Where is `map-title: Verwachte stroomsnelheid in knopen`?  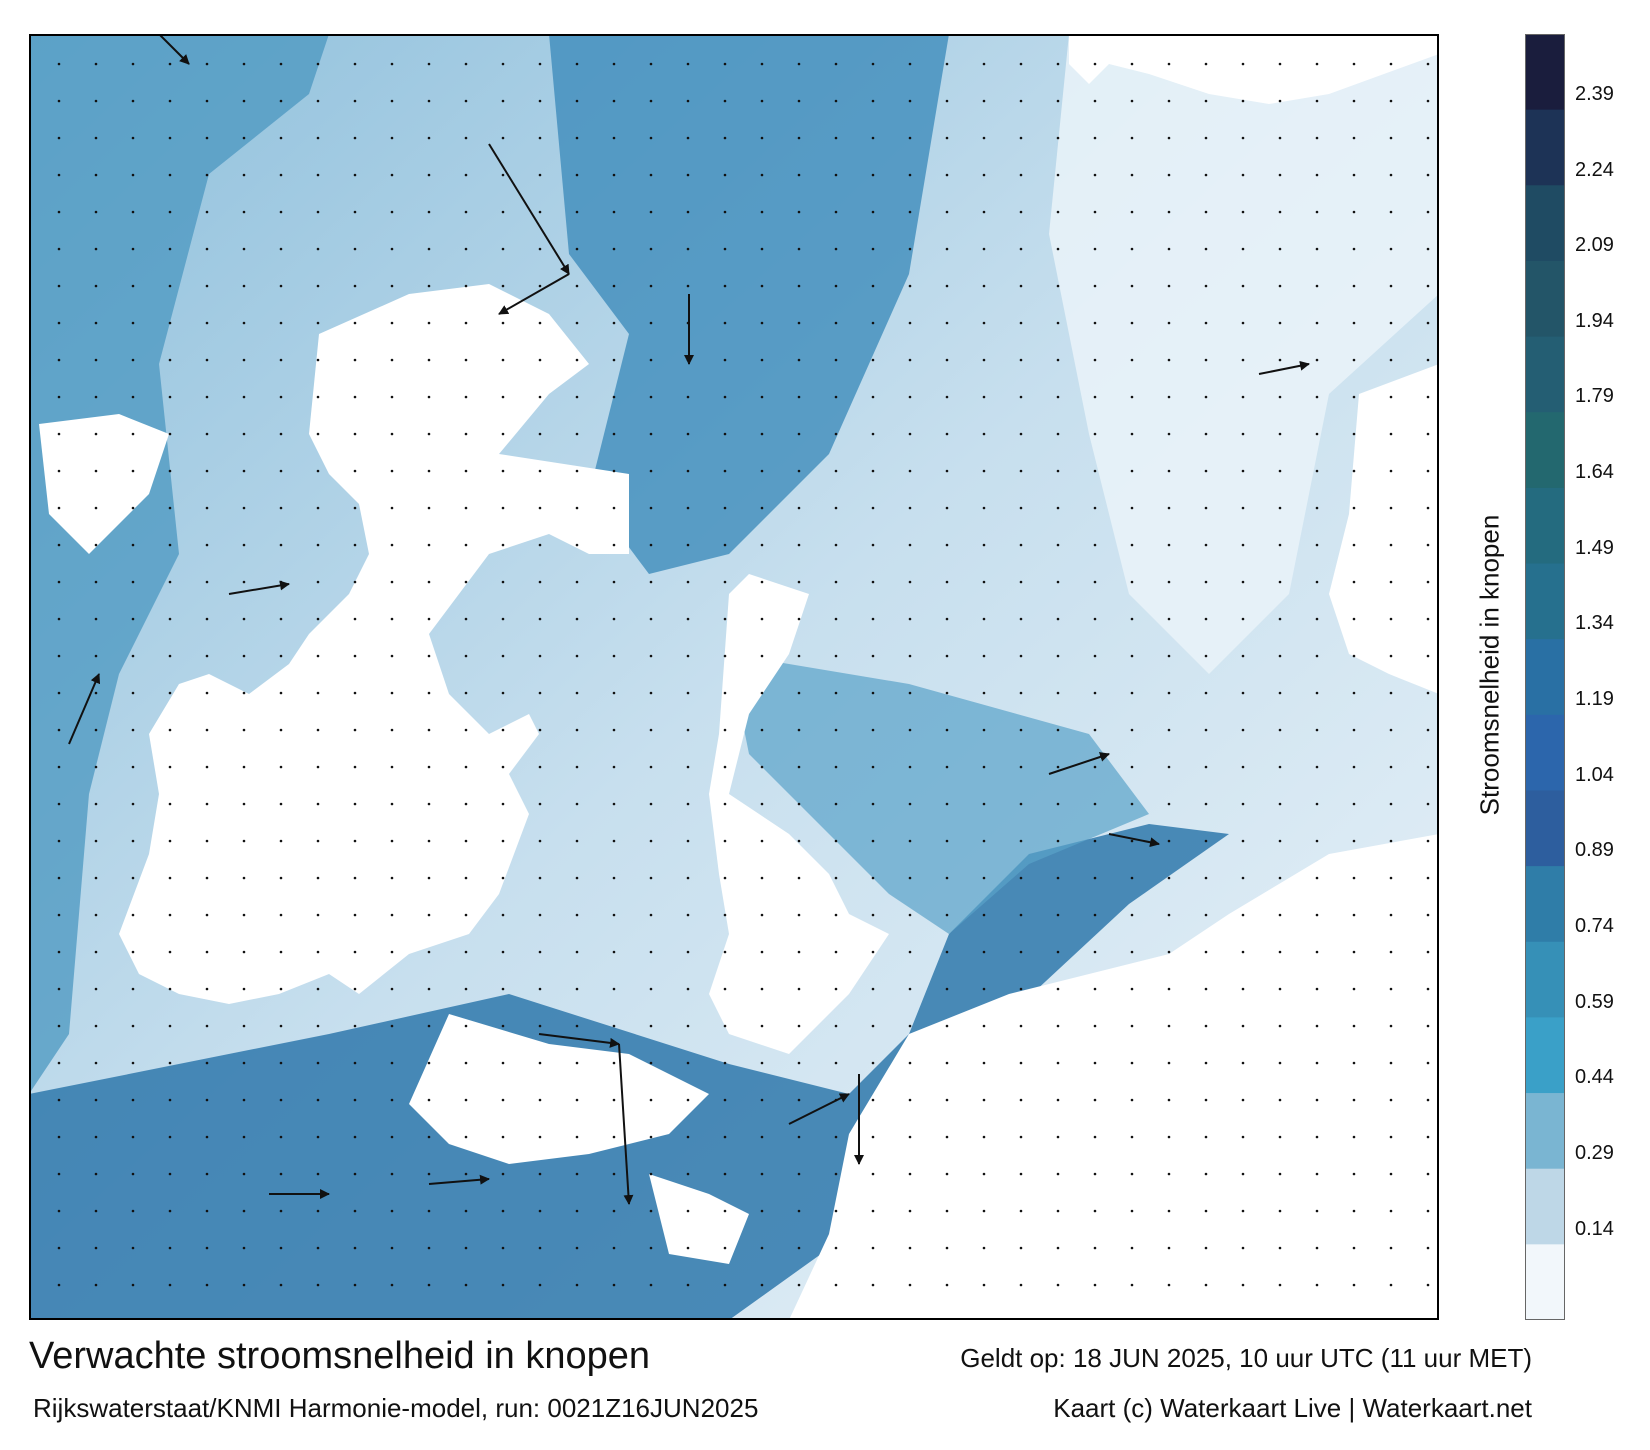
map-title: Verwachte stroomsnelheid in knopen is located at coordinates (340, 1356).